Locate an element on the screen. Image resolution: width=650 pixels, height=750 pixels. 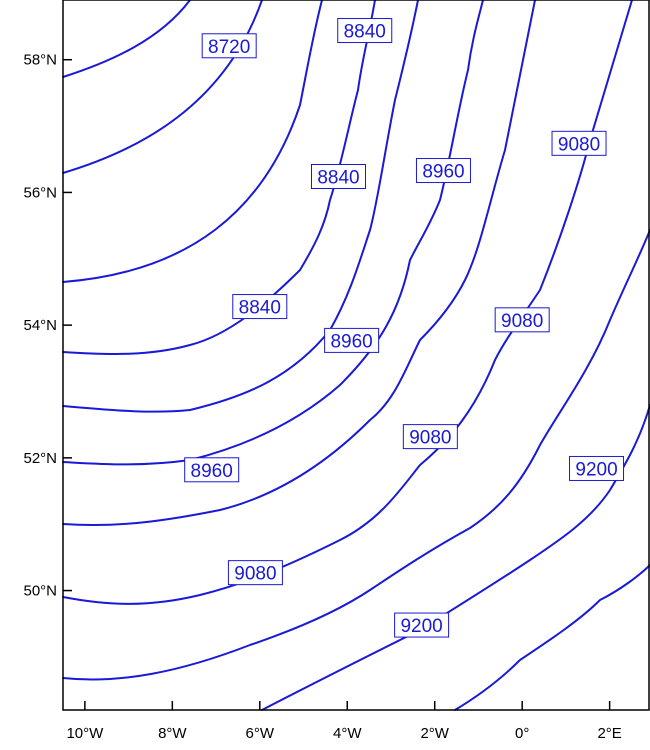
y-tick-label: 54°N is located at coordinates (40, 325).